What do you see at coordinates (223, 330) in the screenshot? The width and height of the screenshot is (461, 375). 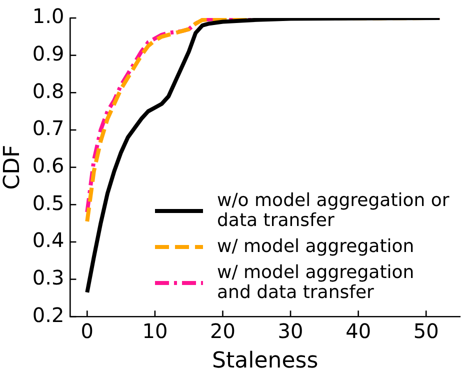 I see `x-tick-label: 20` at bounding box center [223, 330].